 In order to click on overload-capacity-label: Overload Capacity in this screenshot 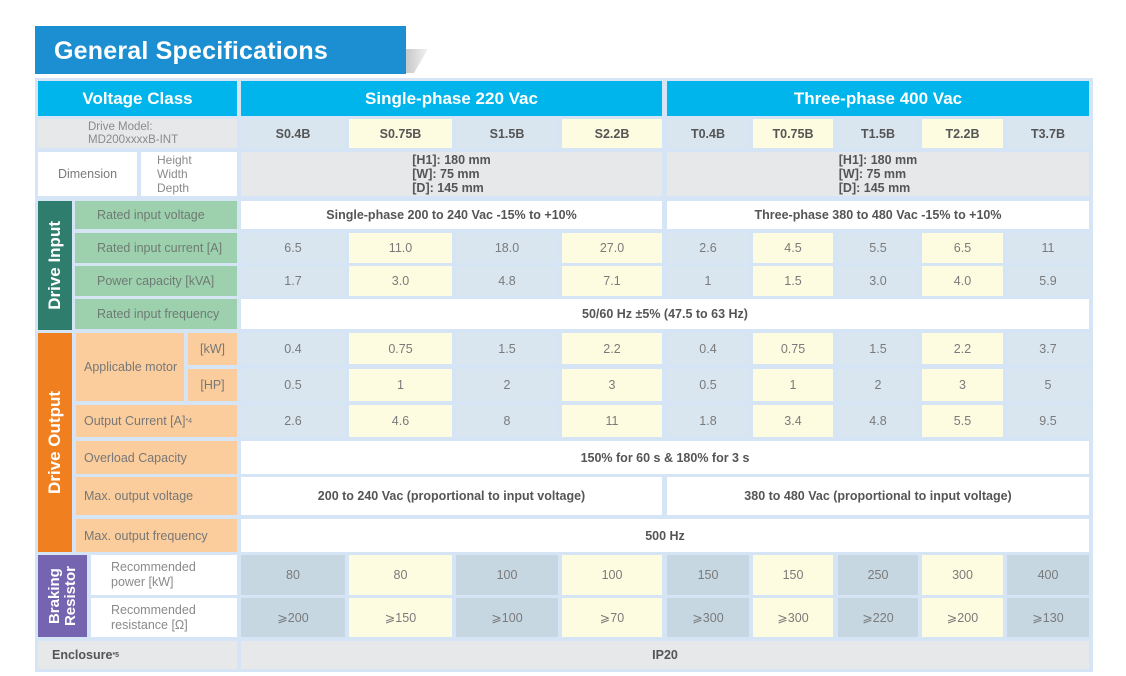, I will do `click(156, 457)`.